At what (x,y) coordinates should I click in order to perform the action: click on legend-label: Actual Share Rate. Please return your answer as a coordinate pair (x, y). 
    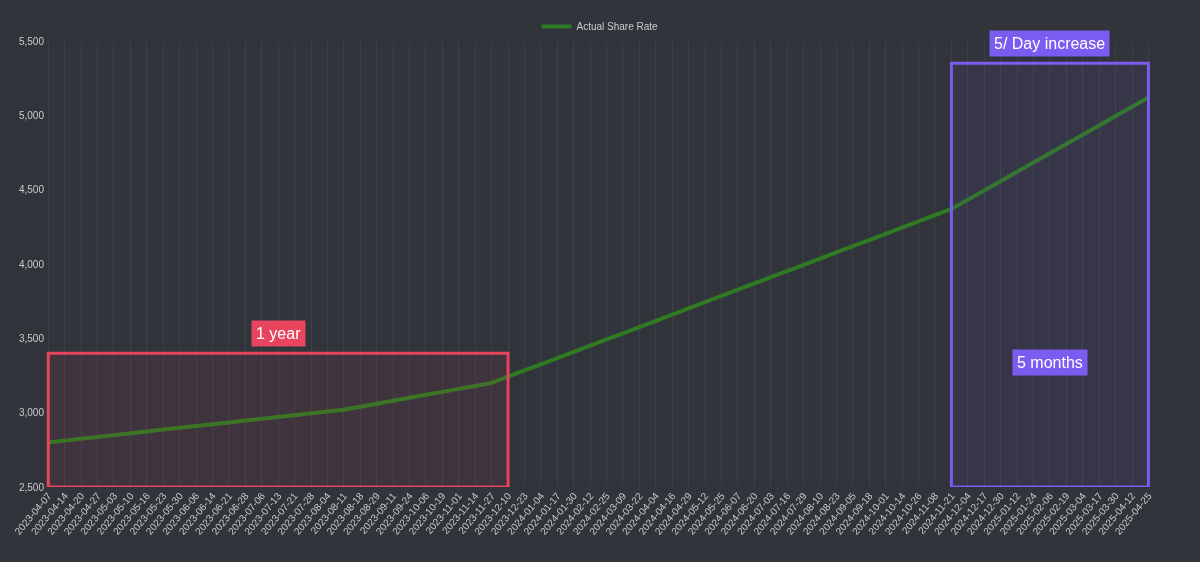
    Looking at the image, I should click on (617, 27).